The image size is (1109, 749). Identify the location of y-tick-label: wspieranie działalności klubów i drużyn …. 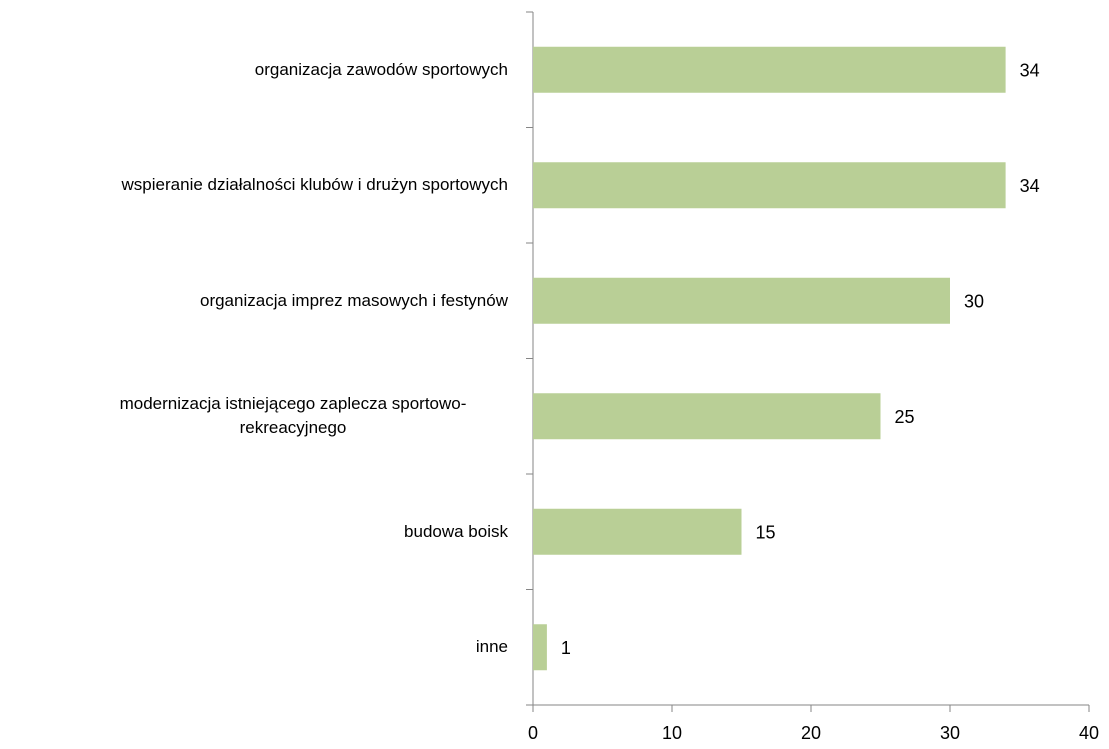
(314, 185).